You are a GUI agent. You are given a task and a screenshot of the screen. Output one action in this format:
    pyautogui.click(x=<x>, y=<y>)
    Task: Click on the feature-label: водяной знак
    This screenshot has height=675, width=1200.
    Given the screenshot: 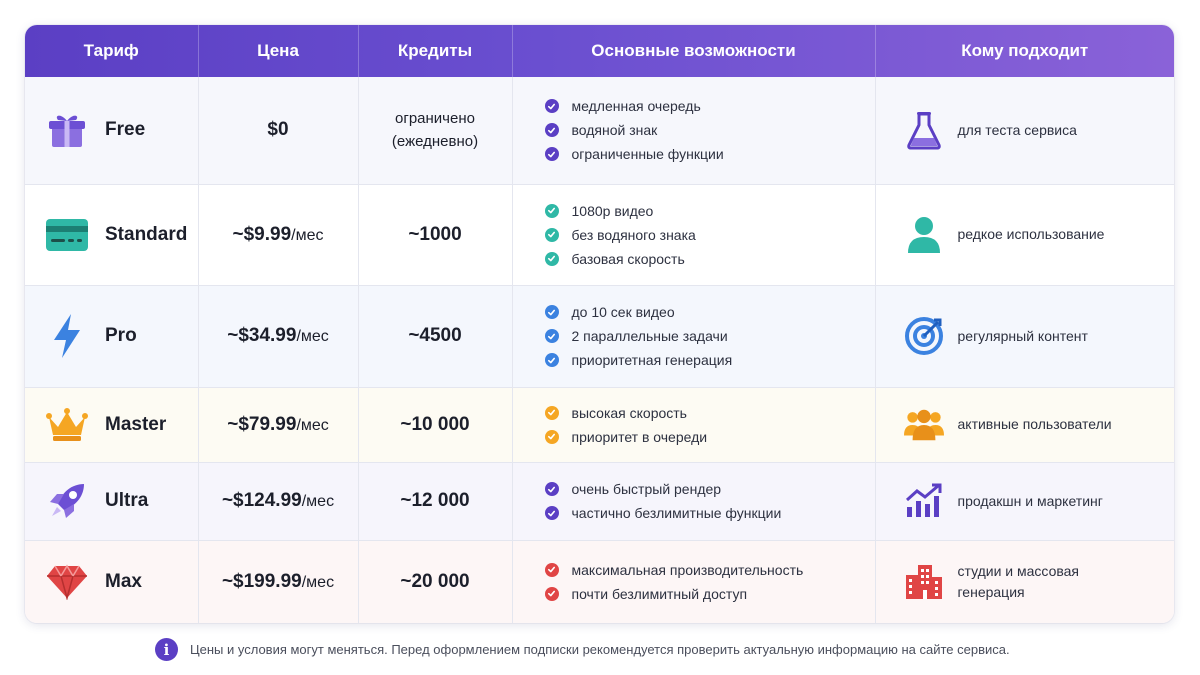 What is the action you would take?
    pyautogui.click(x=614, y=130)
    